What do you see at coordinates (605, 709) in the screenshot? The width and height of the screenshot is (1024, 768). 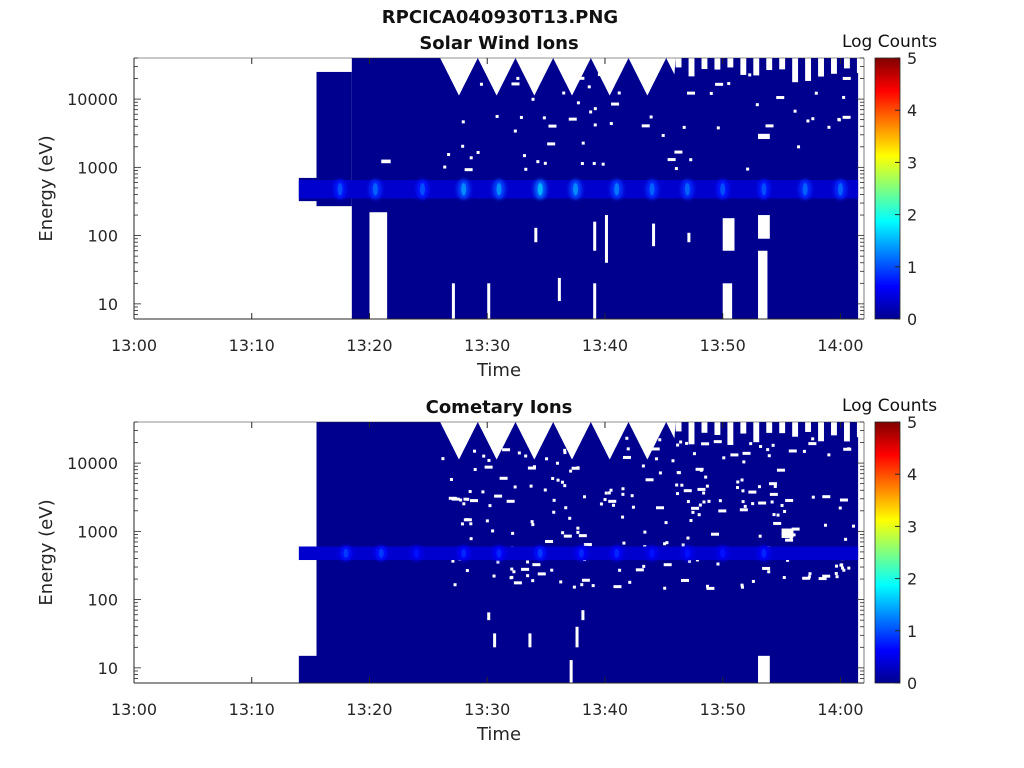 I see `x-tick-label: 13:40` at bounding box center [605, 709].